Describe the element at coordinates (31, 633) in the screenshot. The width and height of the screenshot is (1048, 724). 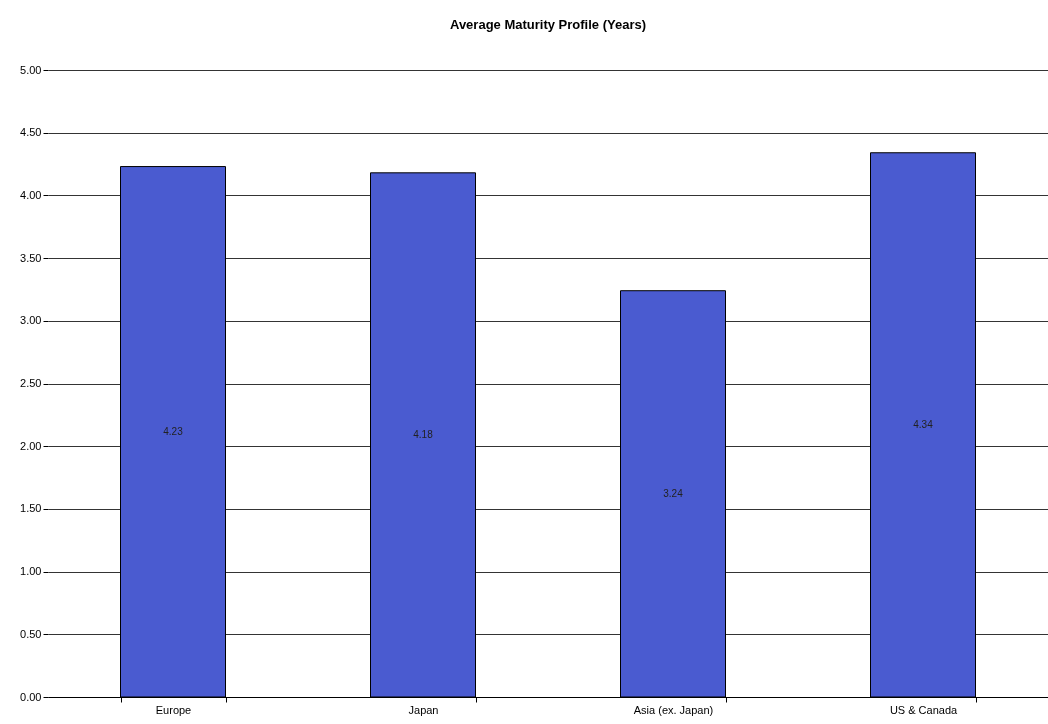
I see `y-tick-label: 0.50` at that location.